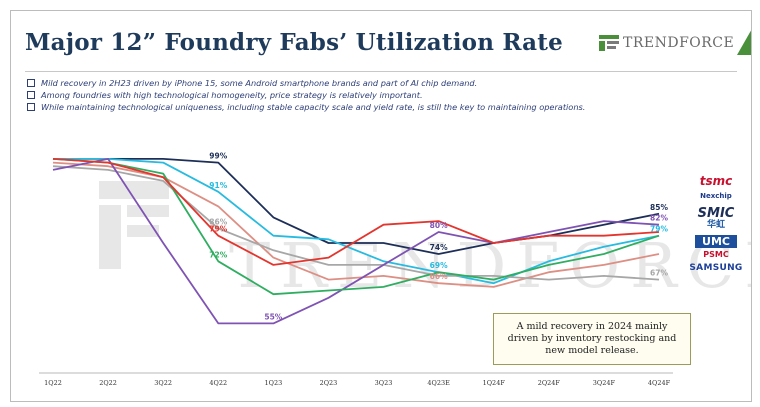 The image size is (760, 407). Describe the element at coordinates (659, 273) in the screenshot. I see `point-label-13: 67%` at that location.